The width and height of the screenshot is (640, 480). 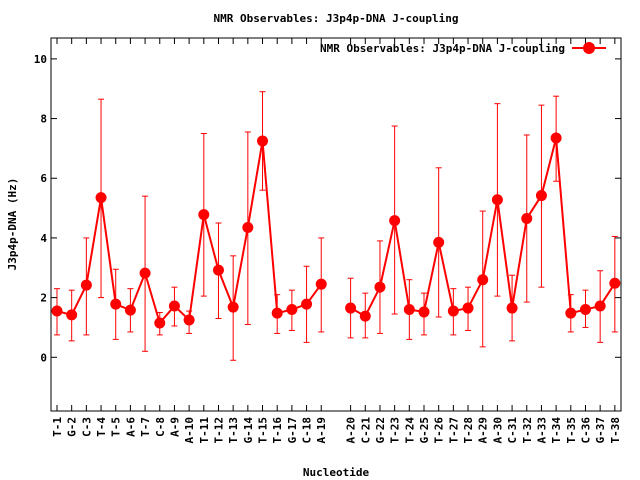 What do you see at coordinates (615, 430) in the screenshot?
I see `x-tick-label: T-38` at bounding box center [615, 430].